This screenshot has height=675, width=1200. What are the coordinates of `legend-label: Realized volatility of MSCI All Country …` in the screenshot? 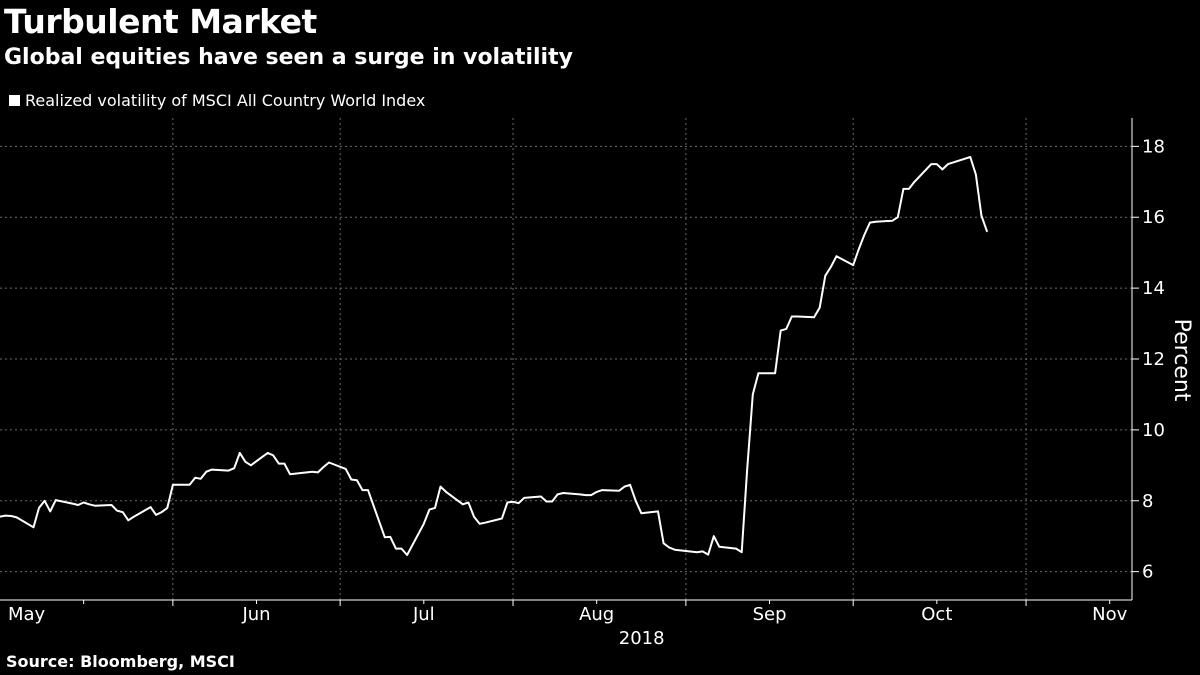 It's located at (225, 100).